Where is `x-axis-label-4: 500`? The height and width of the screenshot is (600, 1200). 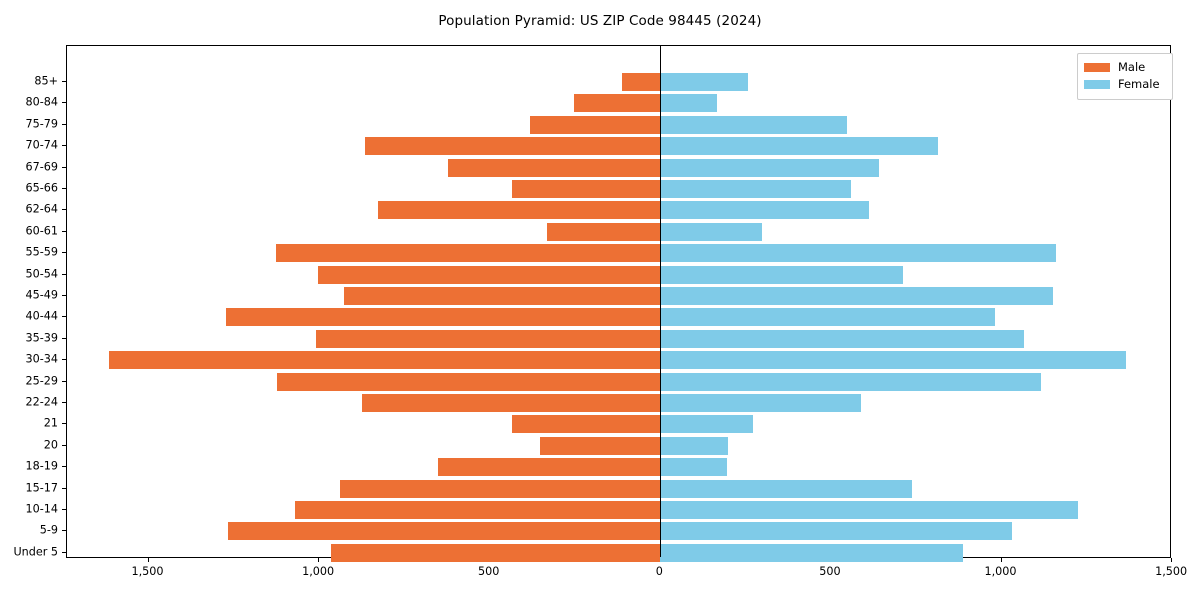 x-axis-label-4: 500 is located at coordinates (830, 571).